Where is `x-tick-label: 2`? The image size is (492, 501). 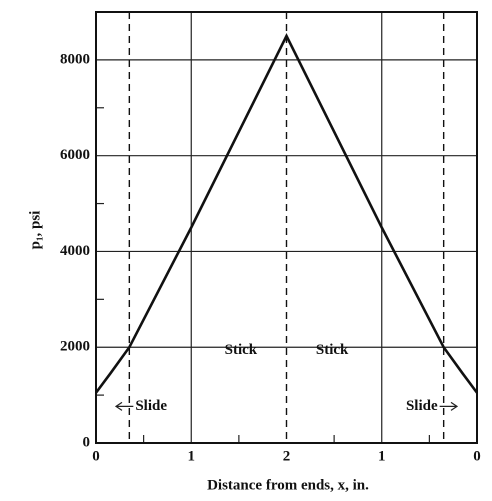 x-tick-label: 2 is located at coordinates (287, 456).